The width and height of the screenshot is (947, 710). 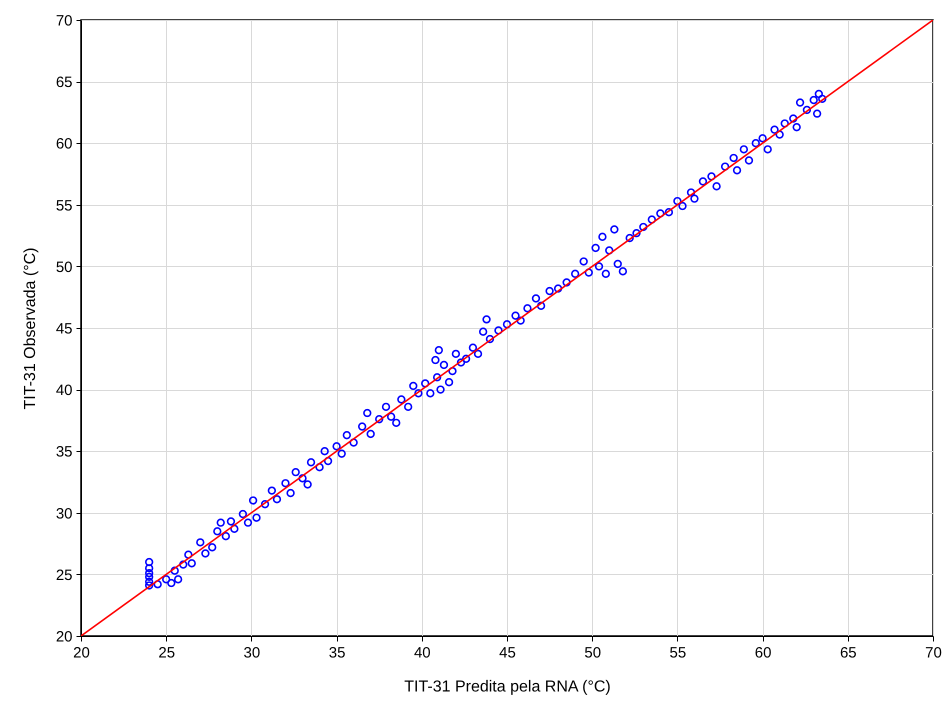 I want to click on y-tick-label: 20, so click(x=64, y=637).